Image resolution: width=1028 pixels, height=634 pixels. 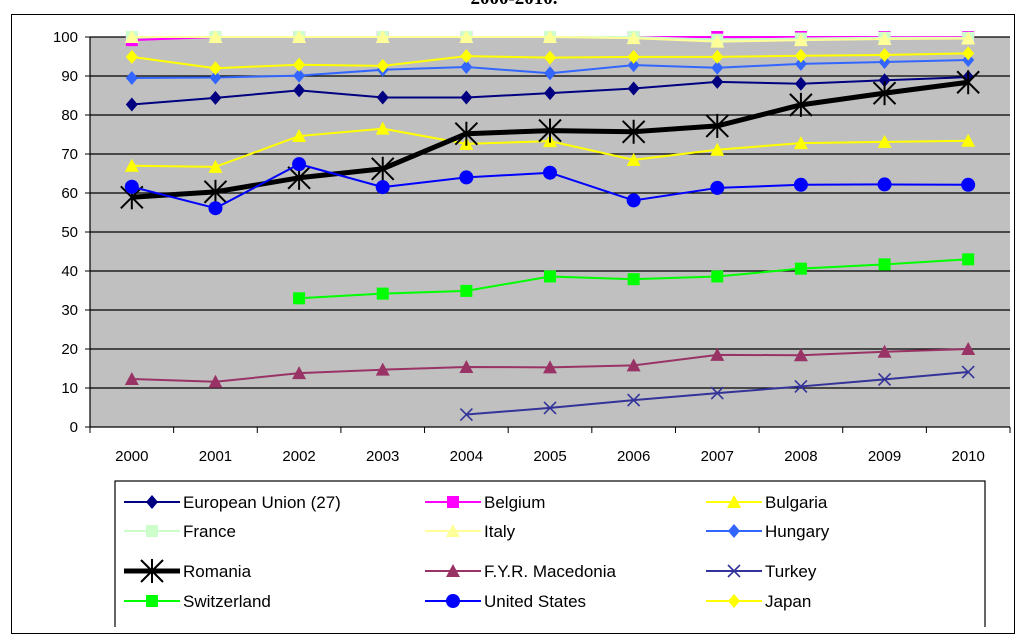 I want to click on series-turkey, so click(x=717, y=393).